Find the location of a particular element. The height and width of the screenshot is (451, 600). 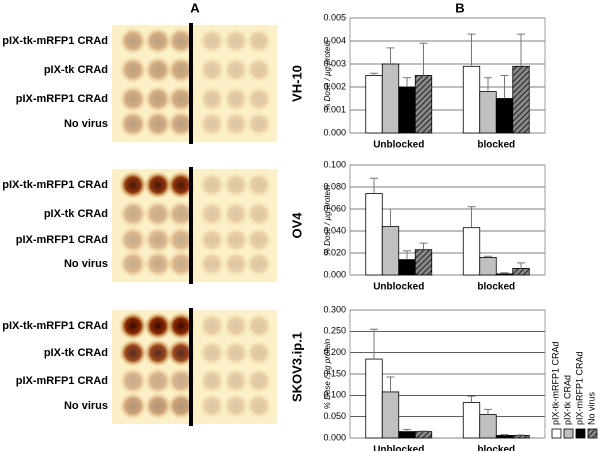

y-tick-label: 0.040 is located at coordinates (334, 230).